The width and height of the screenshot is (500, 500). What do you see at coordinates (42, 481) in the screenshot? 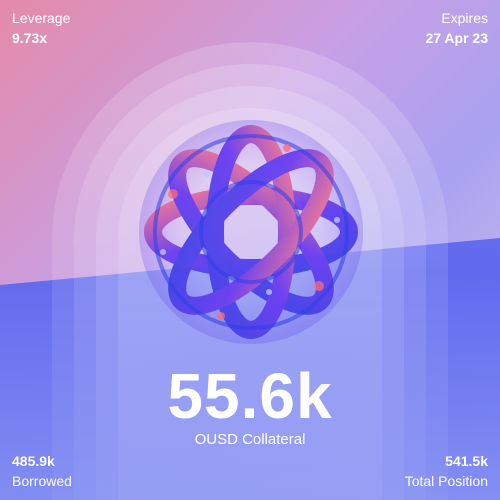
I see `borrowed-label: Borrowed` at bounding box center [42, 481].